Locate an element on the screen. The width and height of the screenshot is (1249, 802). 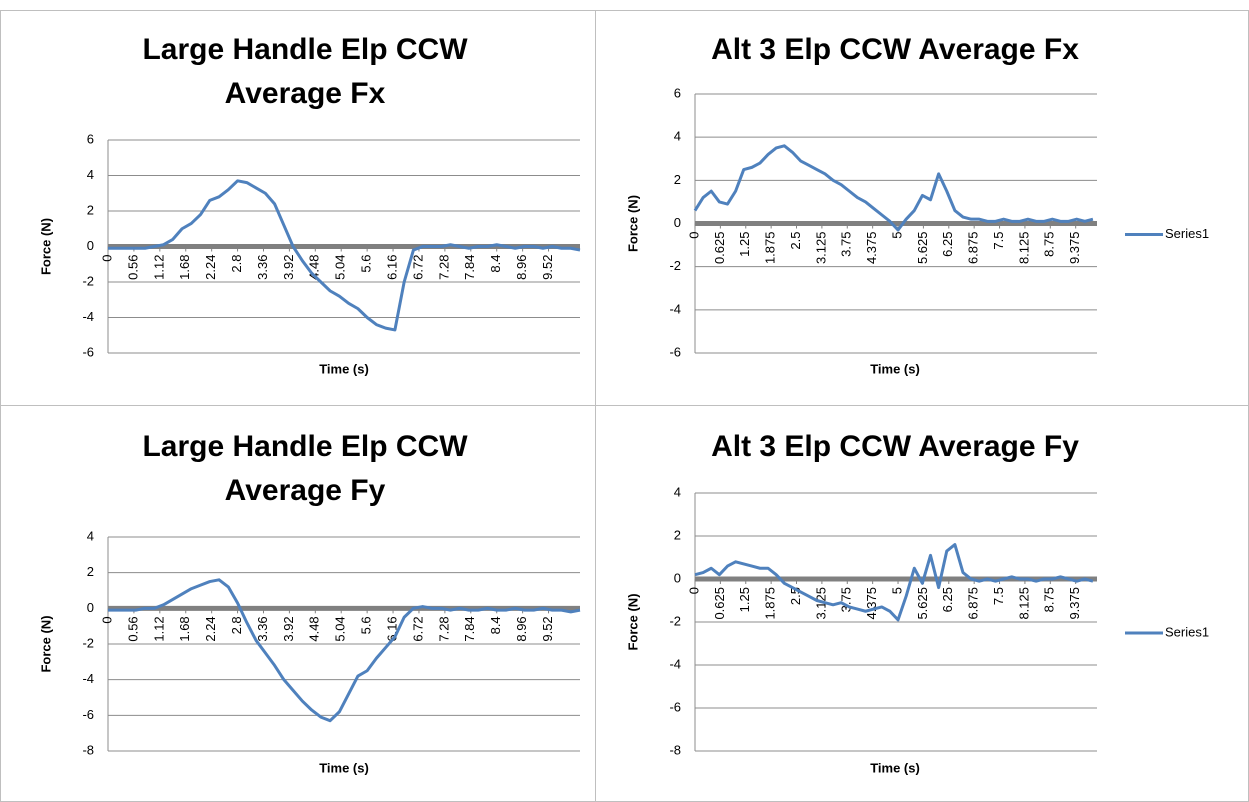
chart-title: Large Handle Elp CCW Average Fx is located at coordinates (305, 71).